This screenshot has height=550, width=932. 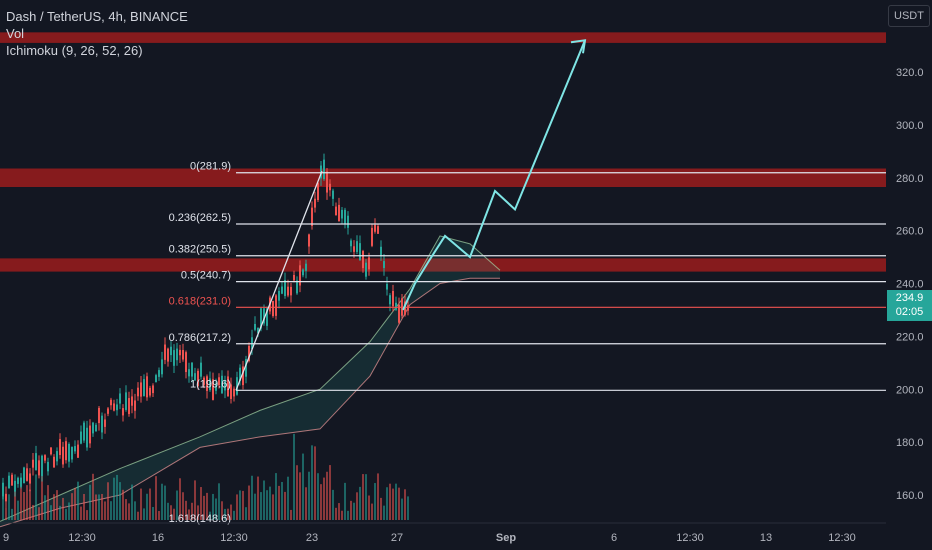 I want to click on price-scale, so click(x=909, y=275).